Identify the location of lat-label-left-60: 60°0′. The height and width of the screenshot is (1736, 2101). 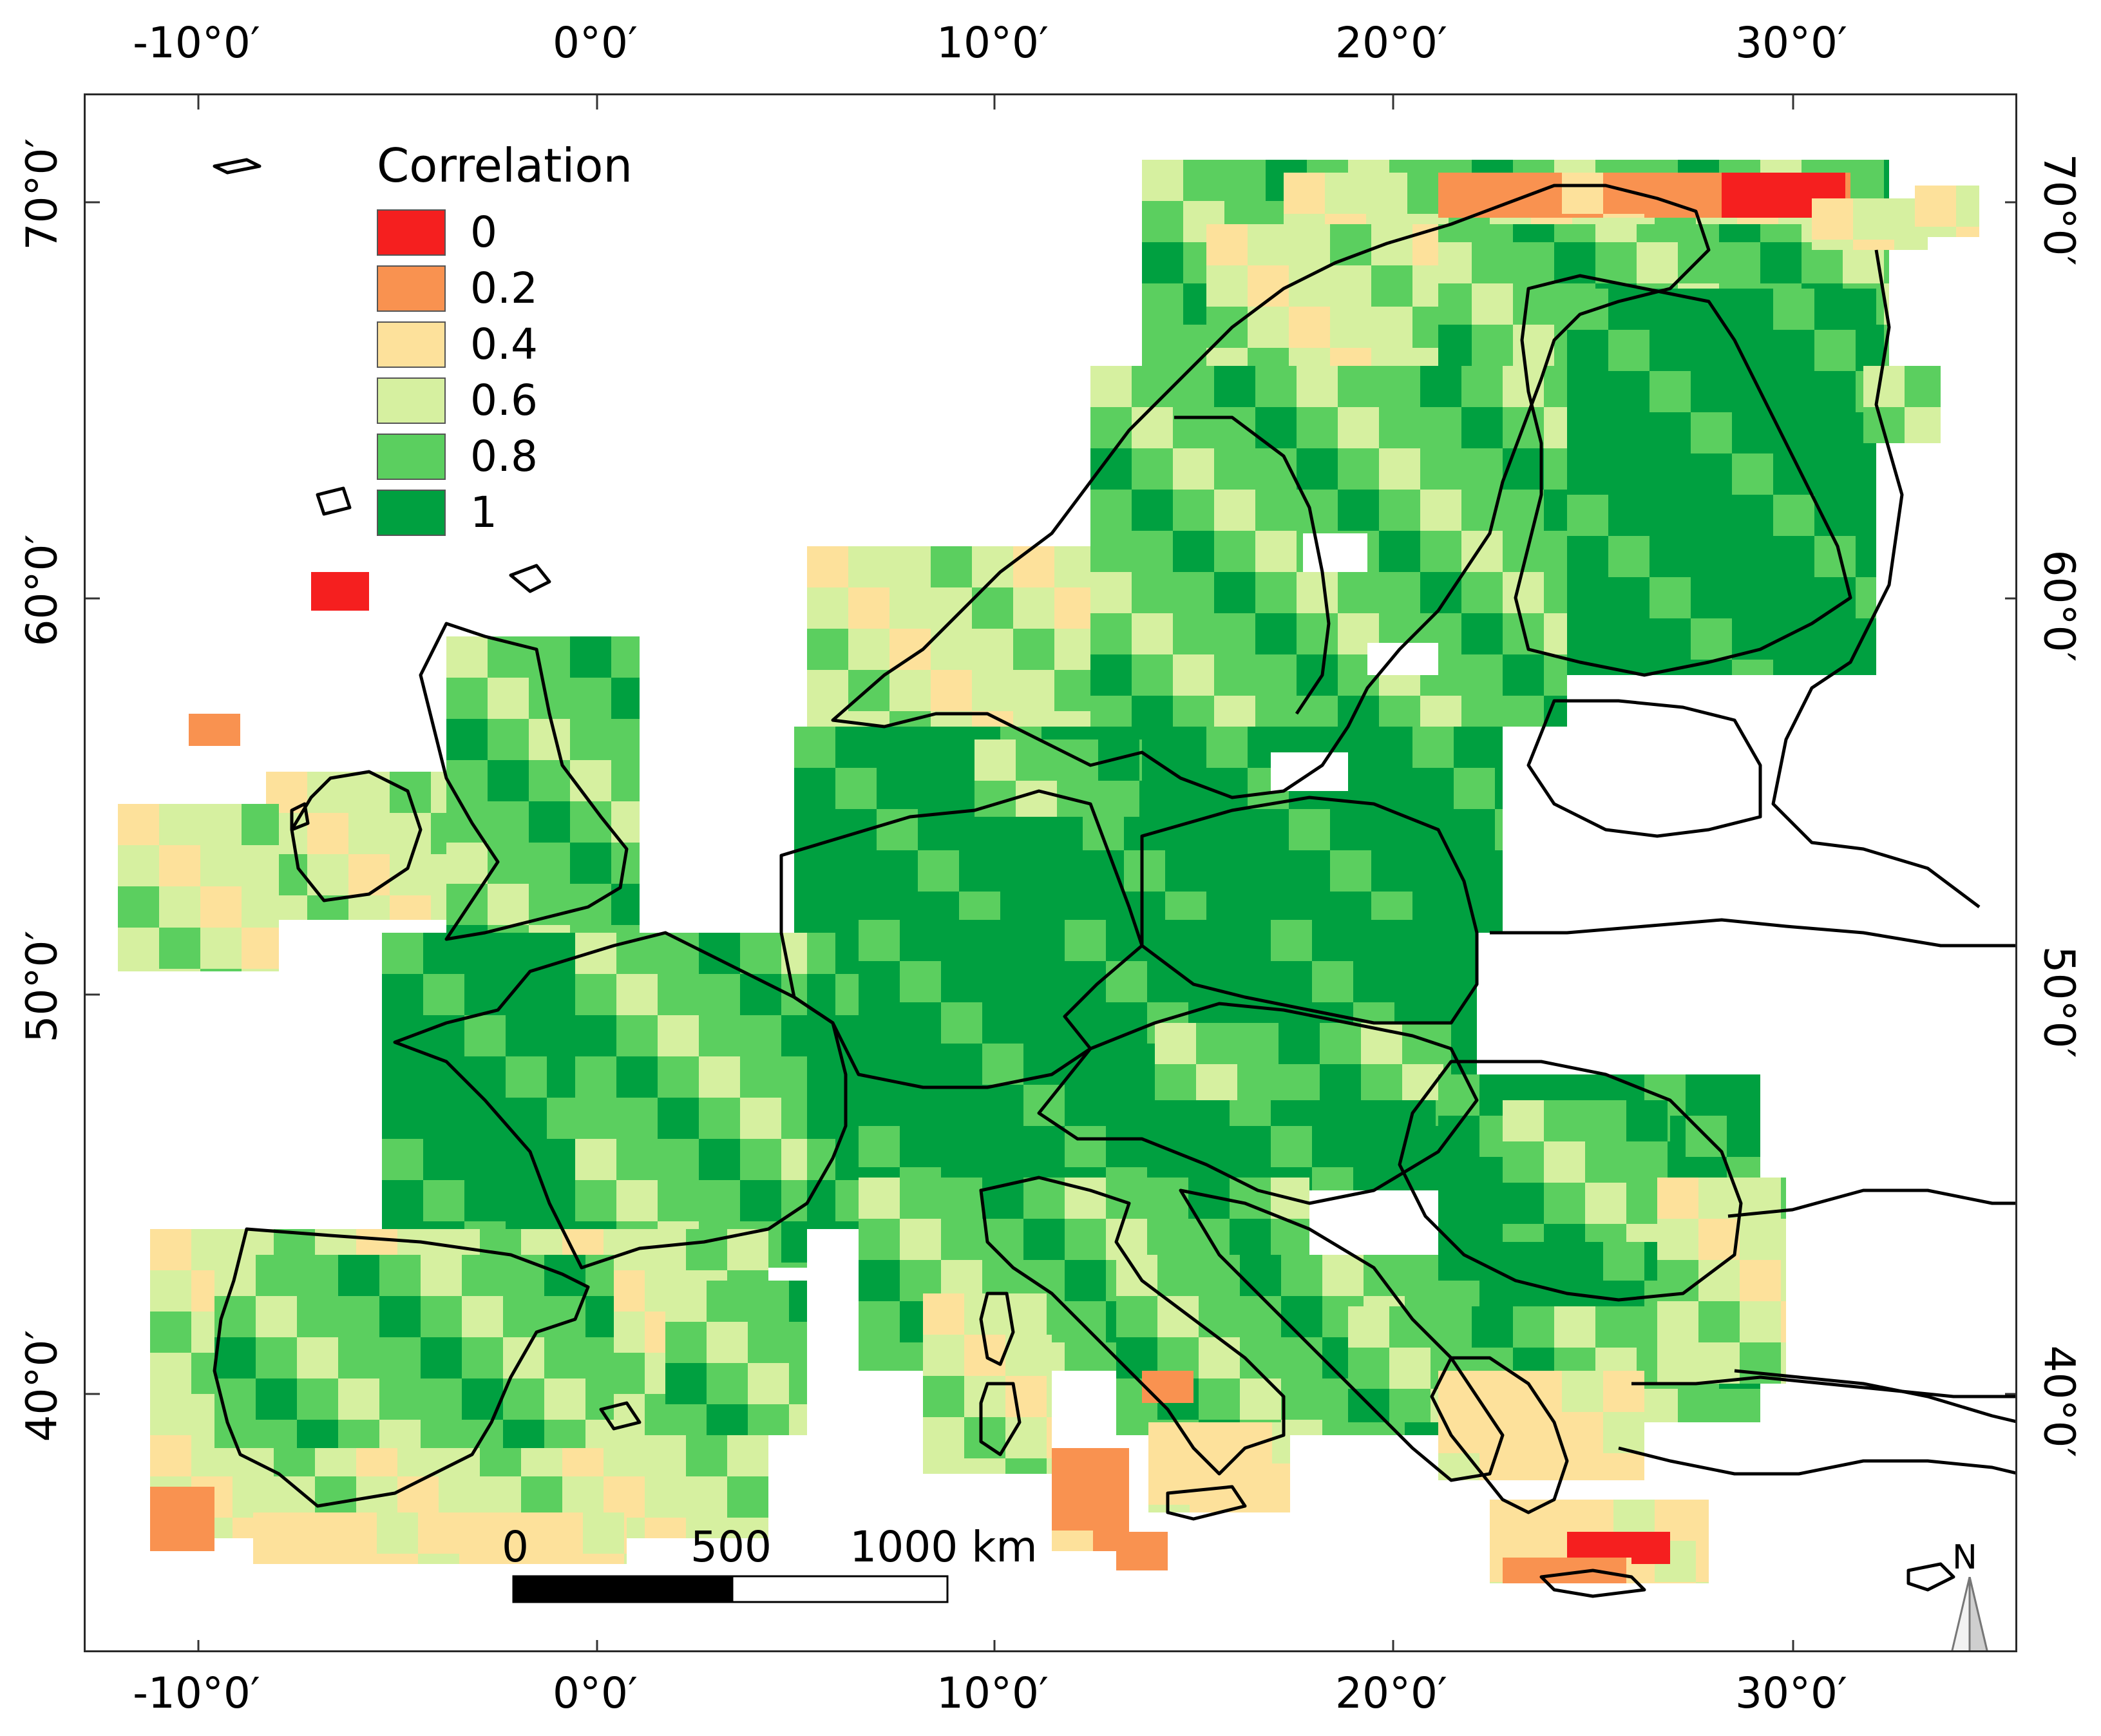
(42, 590).